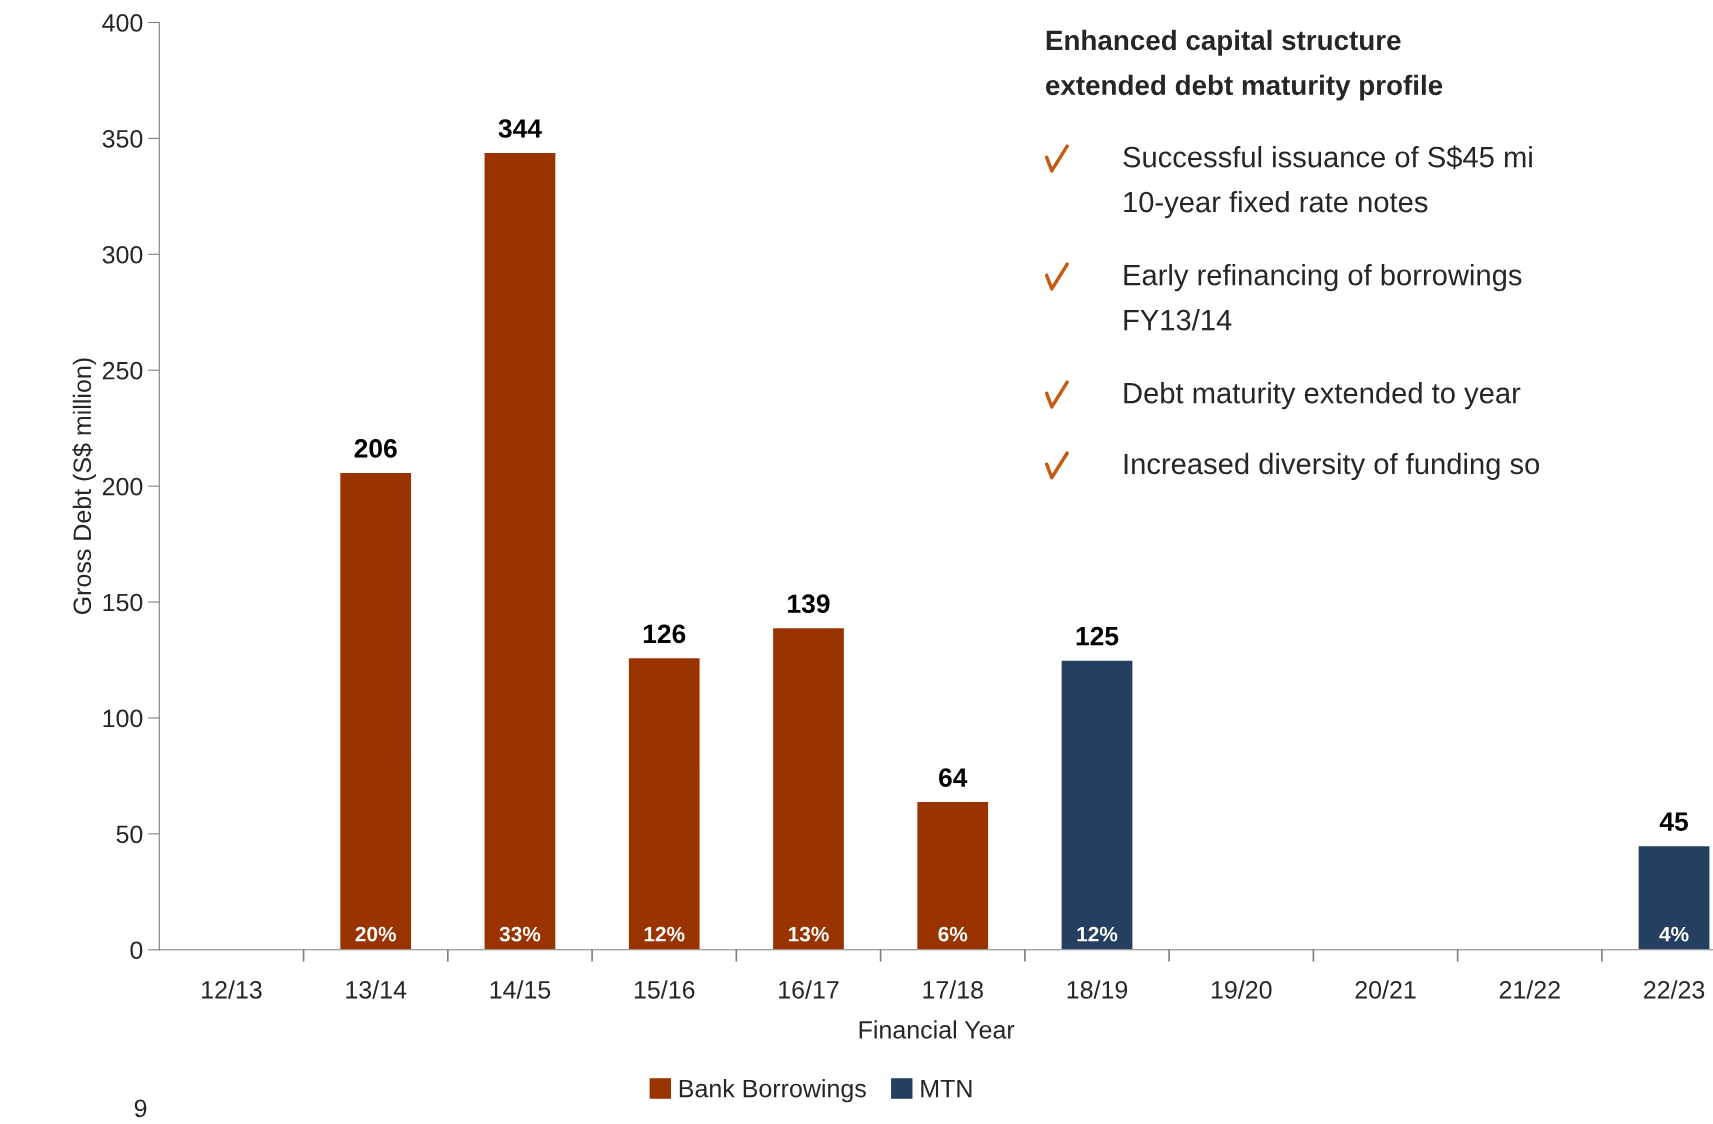  I want to click on annotation: 10-year fixed rate notes, so click(1276, 204).